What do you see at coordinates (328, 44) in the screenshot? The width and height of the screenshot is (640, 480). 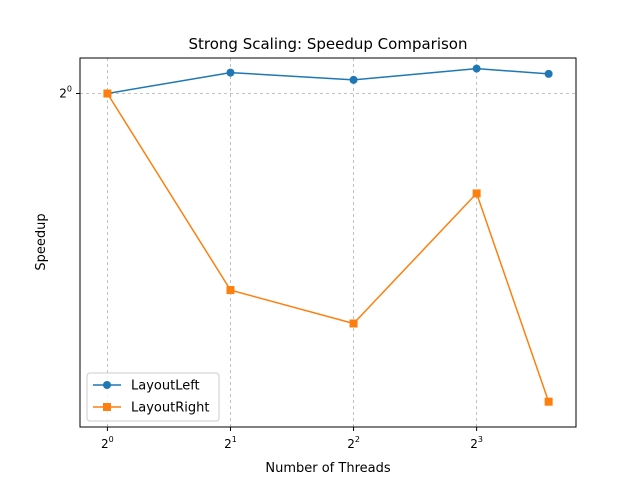 I see `chart-title: Strong Scaling: Speedup Comparison` at bounding box center [328, 44].